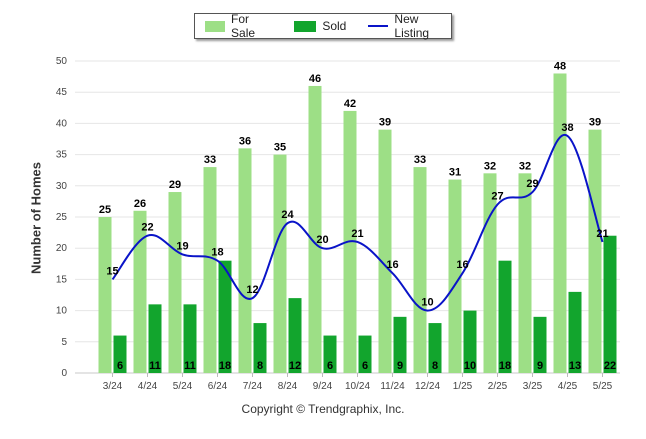 The image size is (646, 439). What do you see at coordinates (427, 303) in the screenshot?
I see `data-label-new-listing: 10` at bounding box center [427, 303].